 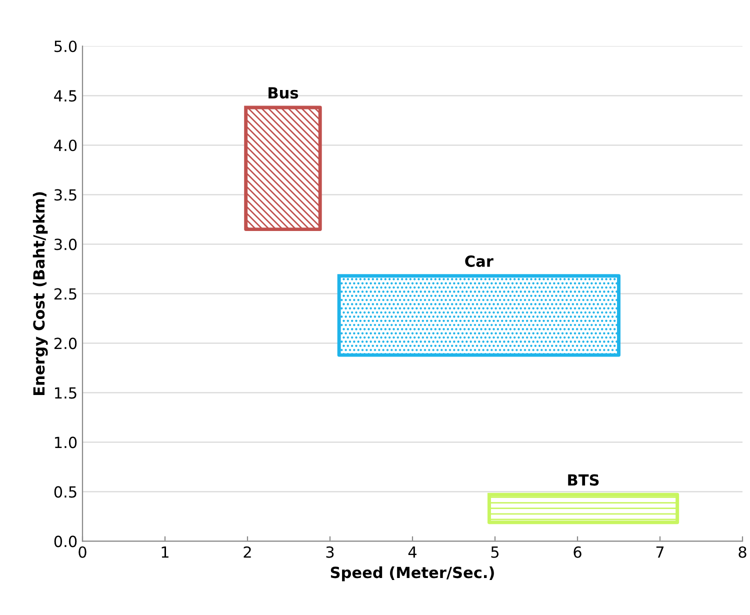 What do you see at coordinates (65, 146) in the screenshot?
I see `y-tick-label: 4.0` at bounding box center [65, 146].